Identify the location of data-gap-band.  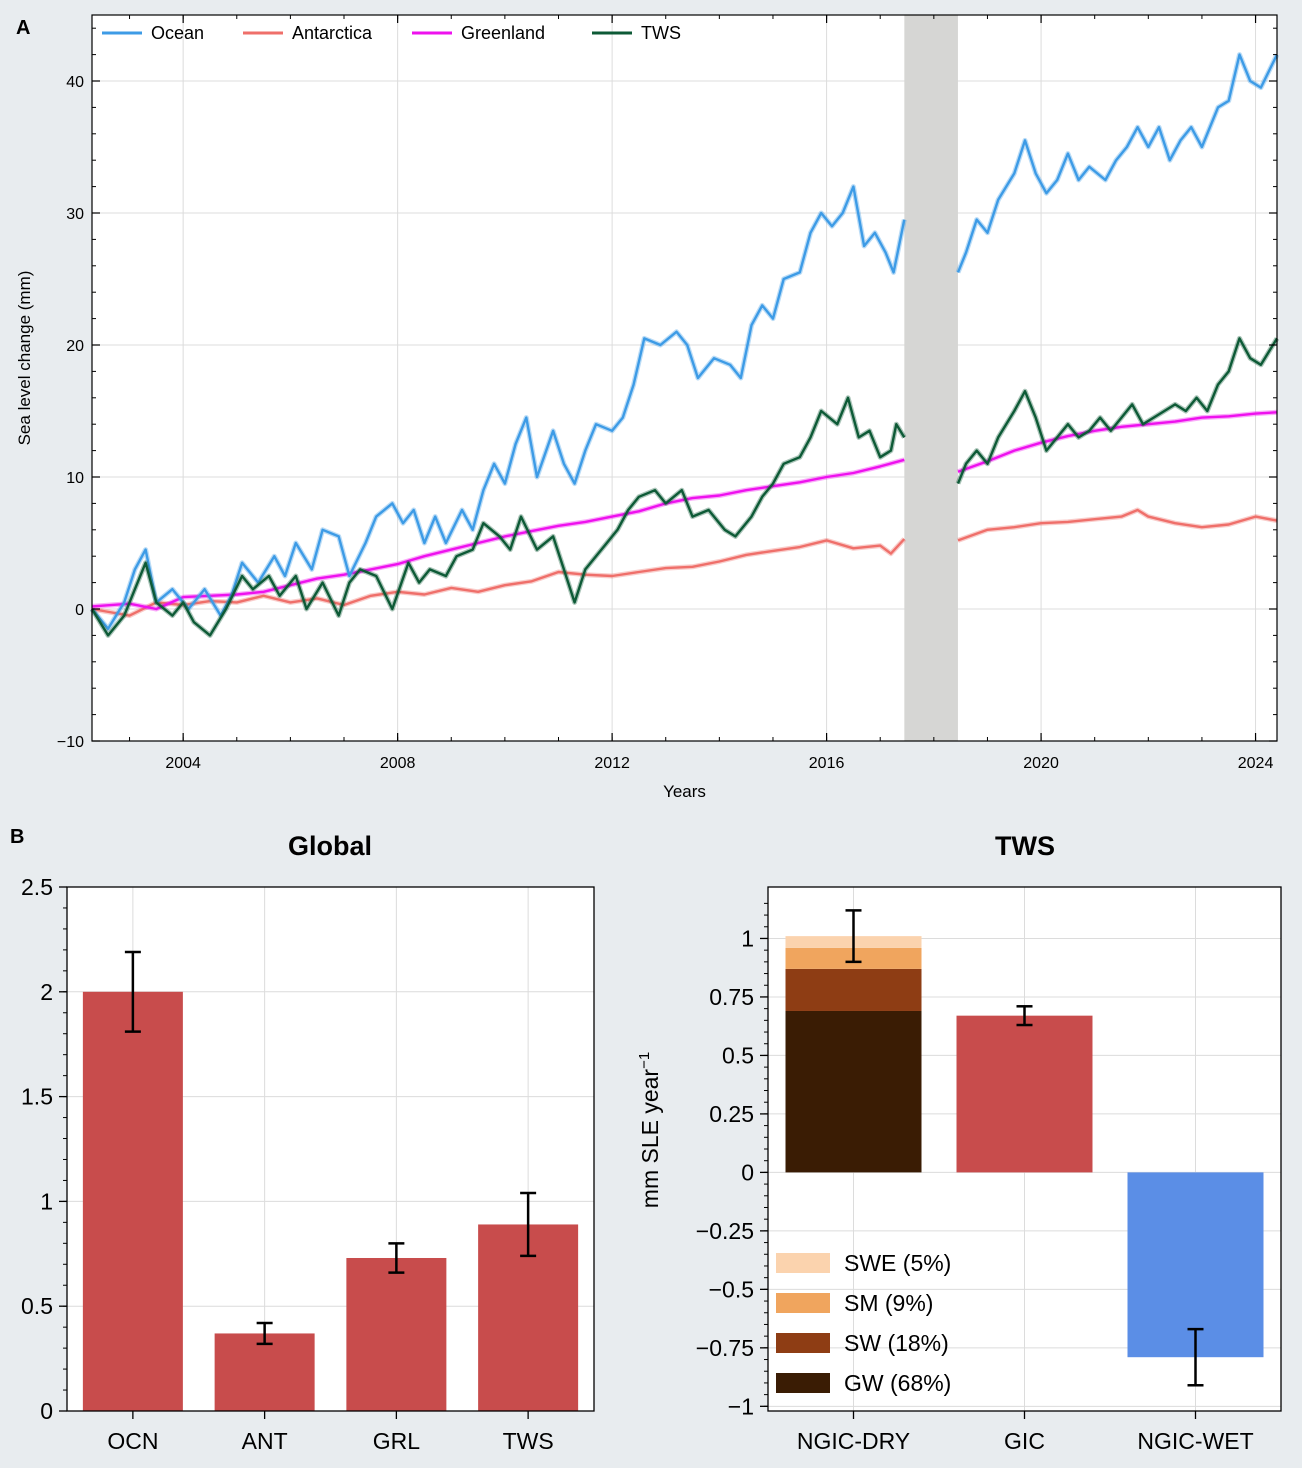
(931, 378).